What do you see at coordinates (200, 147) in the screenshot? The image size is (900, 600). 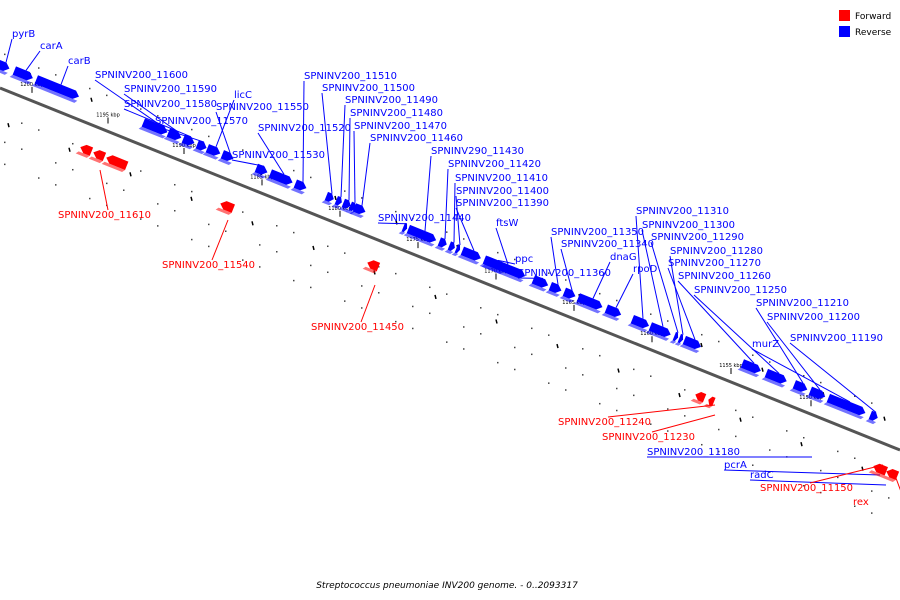 I see `spninv200-11570-gene-arrow` at bounding box center [200, 147].